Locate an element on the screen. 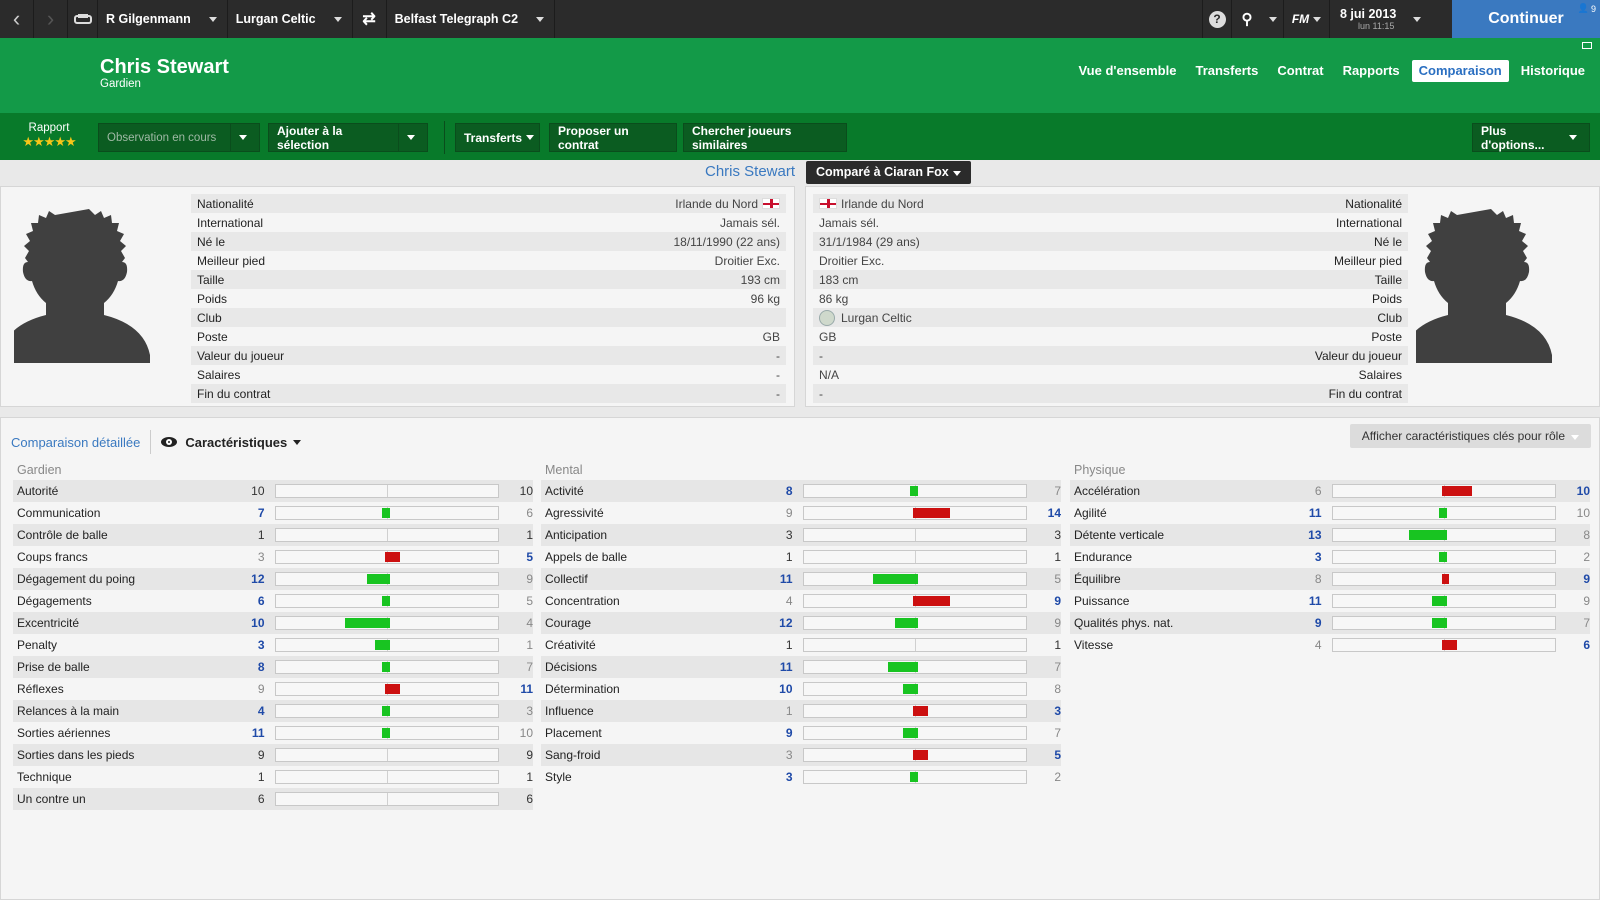 The height and width of the screenshot is (900, 1600). back-arrow-icon: ‹ is located at coordinates (16, 18).